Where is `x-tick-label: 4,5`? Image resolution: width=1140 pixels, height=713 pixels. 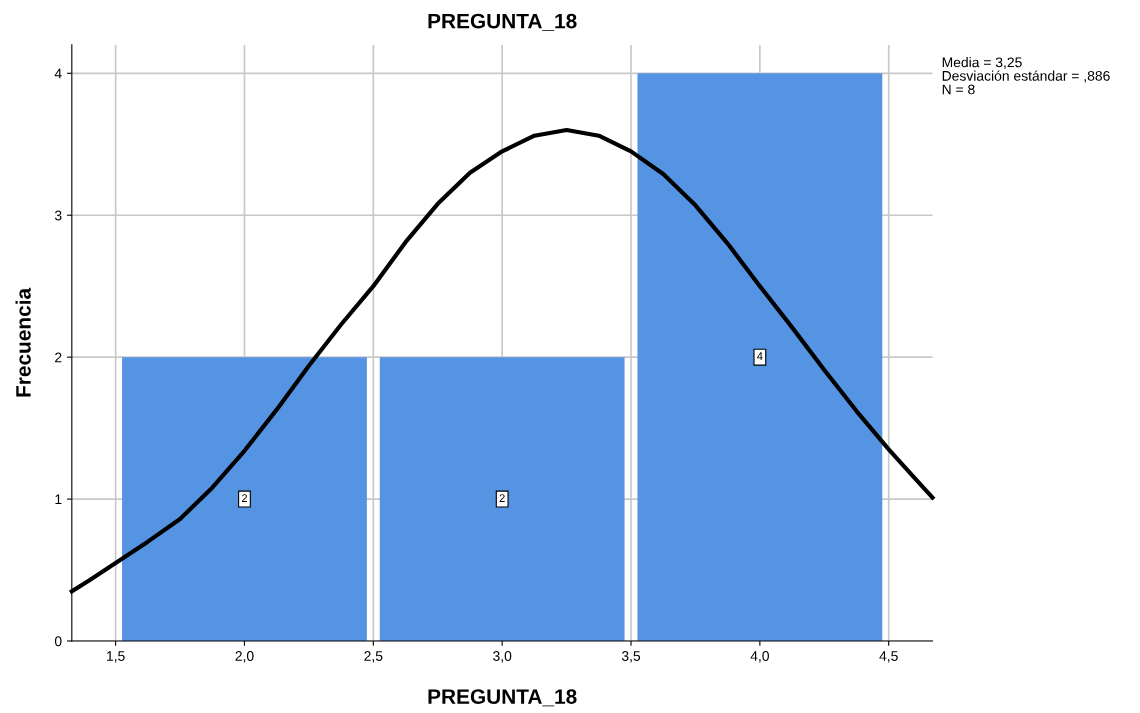
x-tick-label: 4,5 is located at coordinates (888, 657).